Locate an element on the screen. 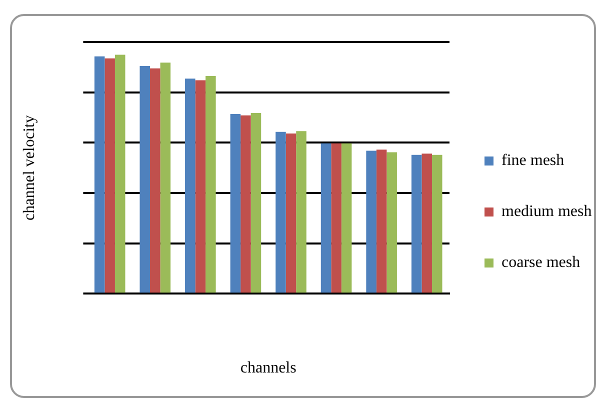 This screenshot has height=400, width=598. x-axis-title: channels is located at coordinates (268, 368).